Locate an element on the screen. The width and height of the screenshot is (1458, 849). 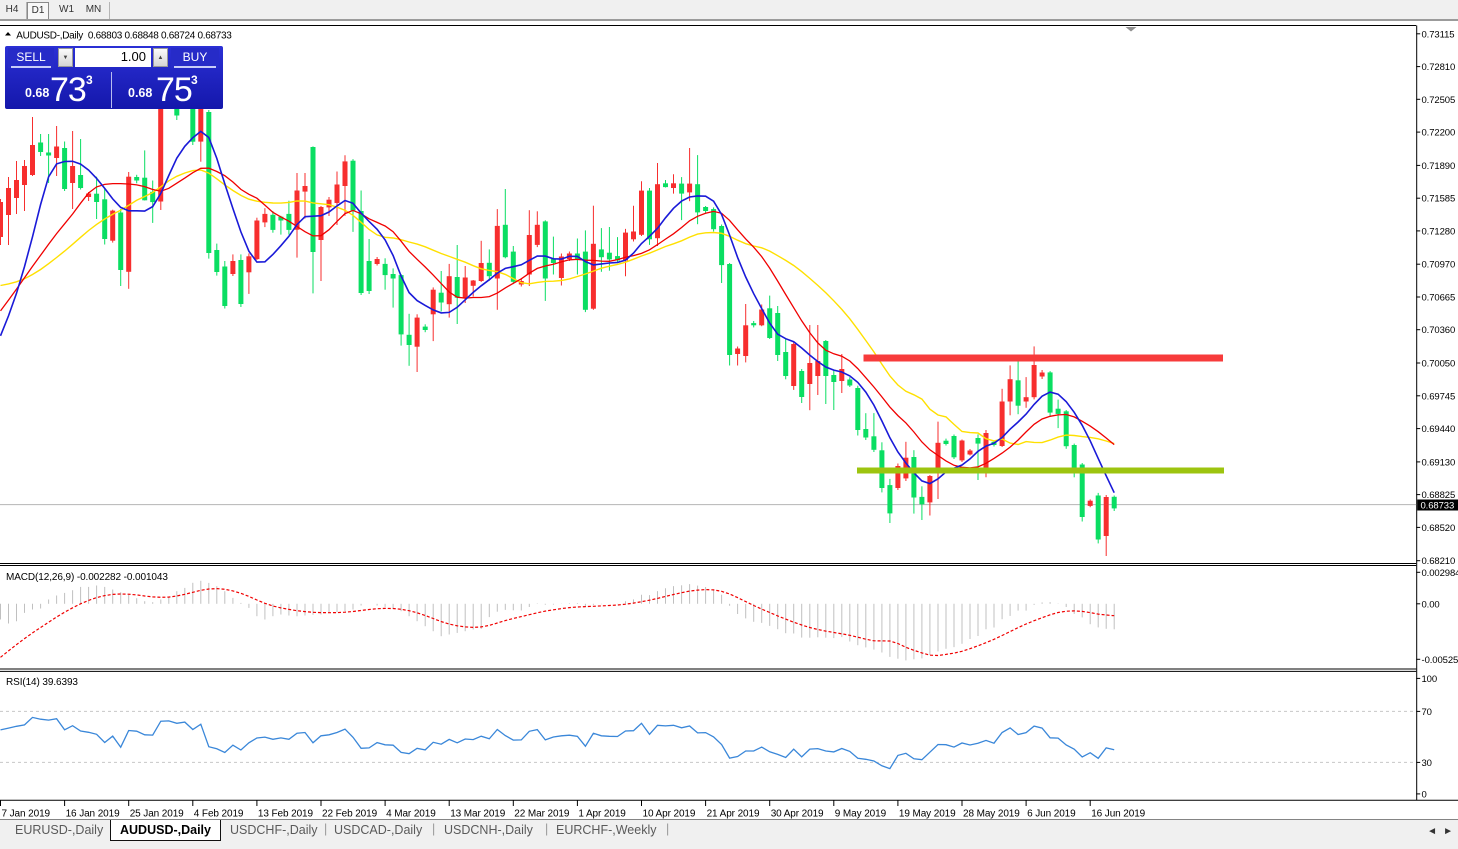
svg-text: RSI(14) 39.6393 is located at coordinates (42, 682).